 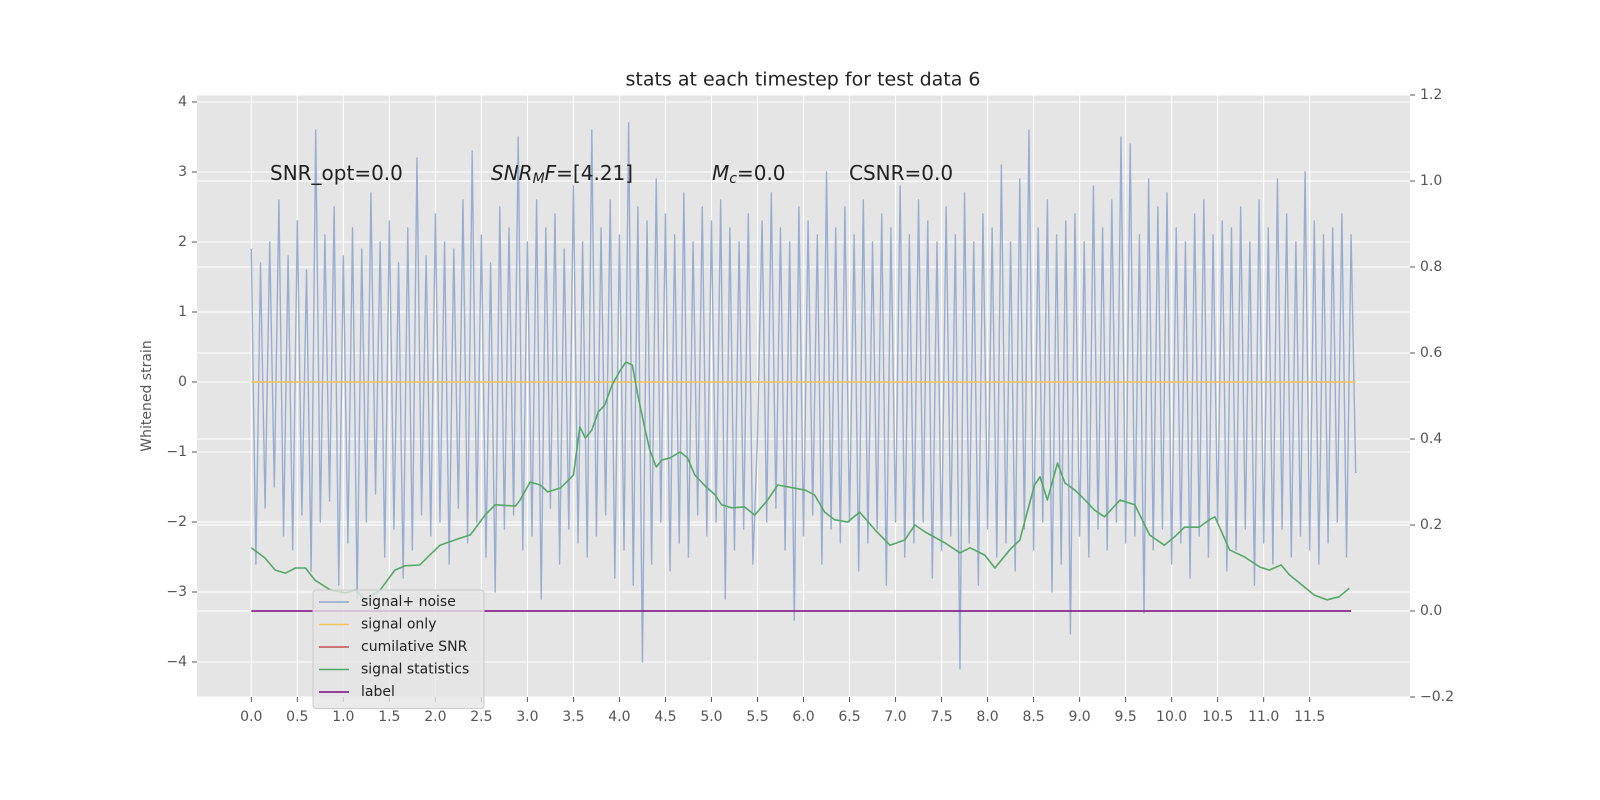 What do you see at coordinates (182, 312) in the screenshot?
I see `y-tick-label: 1` at bounding box center [182, 312].